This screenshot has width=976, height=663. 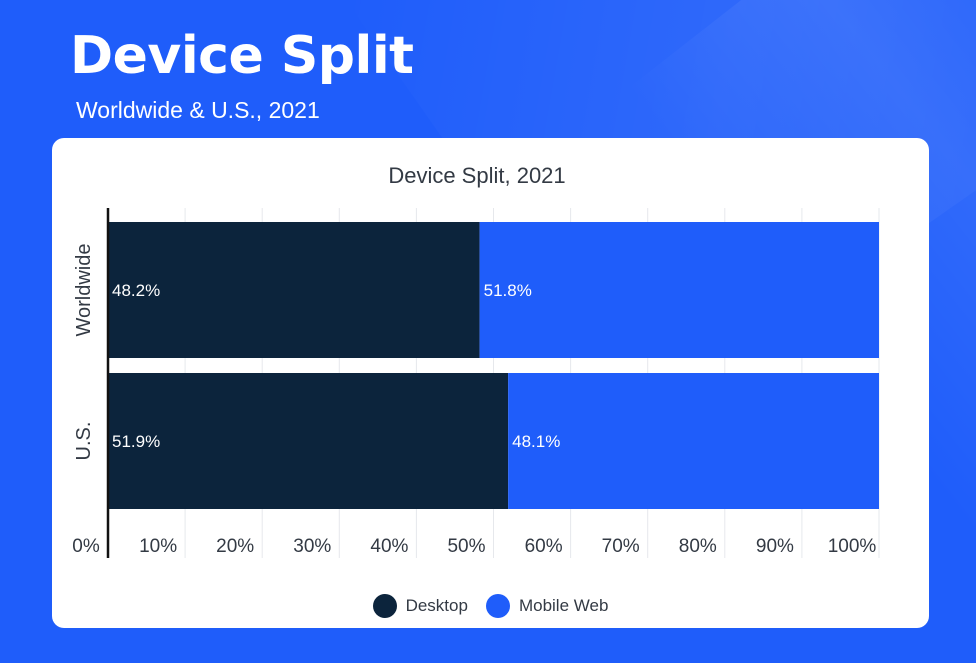 What do you see at coordinates (698, 546) in the screenshot?
I see `x-tick-label: 80%` at bounding box center [698, 546].